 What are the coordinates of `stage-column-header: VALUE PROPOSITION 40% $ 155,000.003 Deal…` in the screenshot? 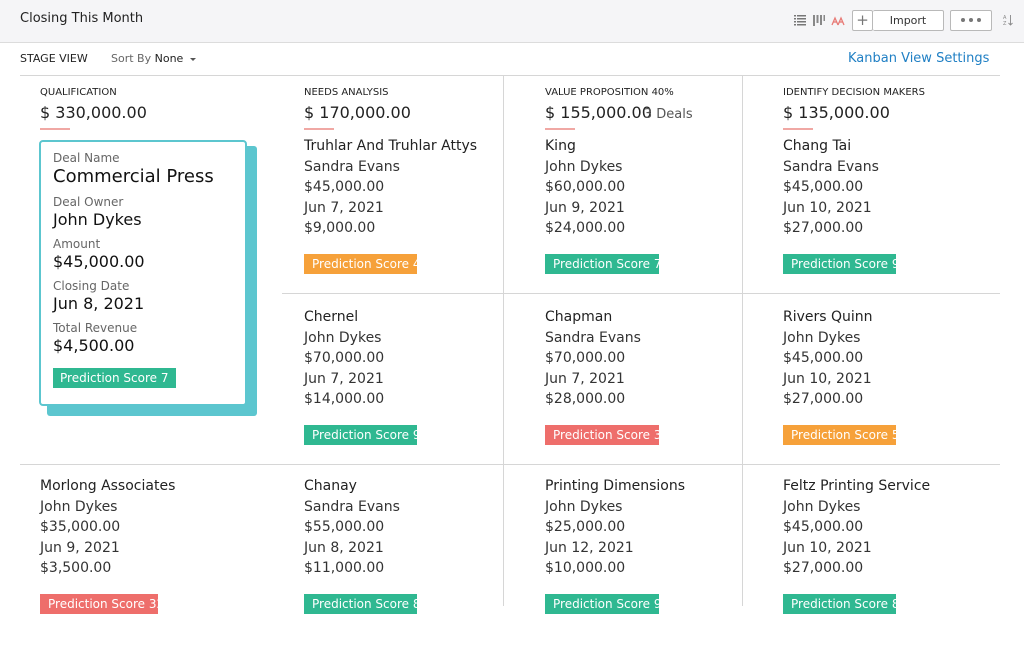 It's located at (619, 108).